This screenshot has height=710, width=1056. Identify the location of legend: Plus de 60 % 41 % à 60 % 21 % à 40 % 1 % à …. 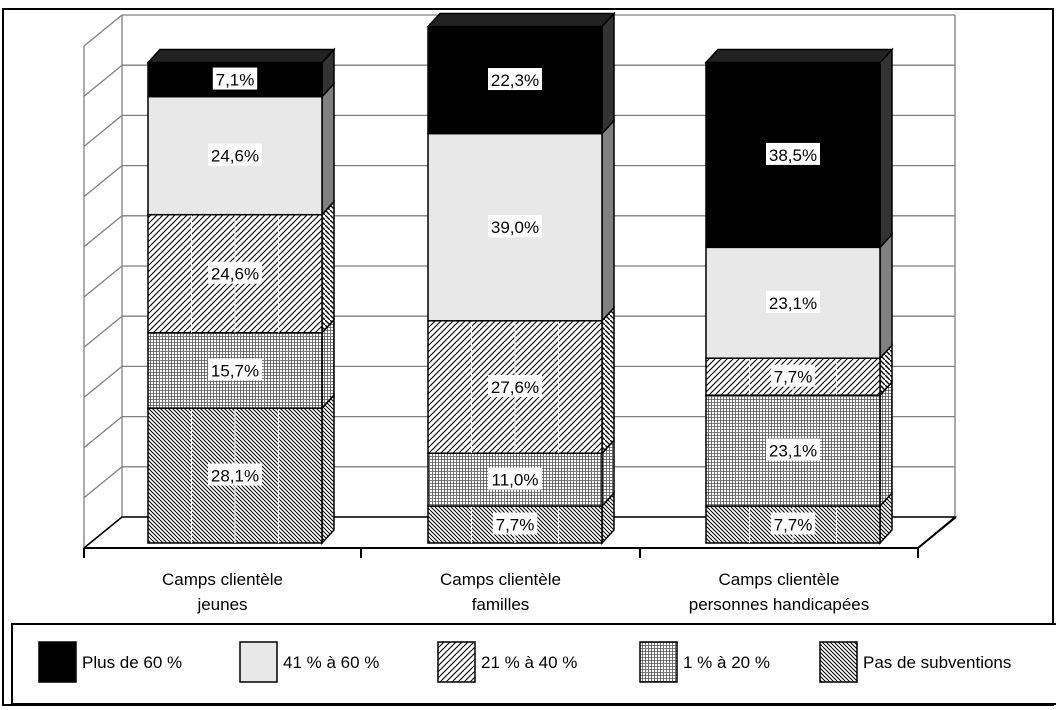
(533, 664).